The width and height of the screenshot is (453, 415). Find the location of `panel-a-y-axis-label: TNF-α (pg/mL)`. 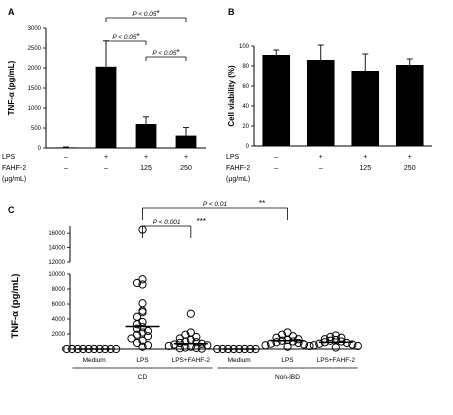

panel-a-y-axis-label: TNF-α (pg/mL) is located at coordinates (11, 87).